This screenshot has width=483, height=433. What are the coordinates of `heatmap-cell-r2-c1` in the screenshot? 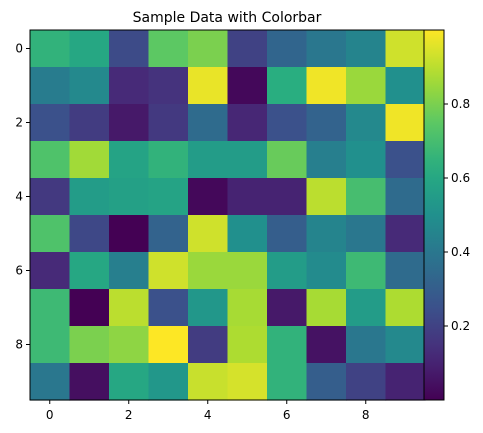 It's located at (89, 123).